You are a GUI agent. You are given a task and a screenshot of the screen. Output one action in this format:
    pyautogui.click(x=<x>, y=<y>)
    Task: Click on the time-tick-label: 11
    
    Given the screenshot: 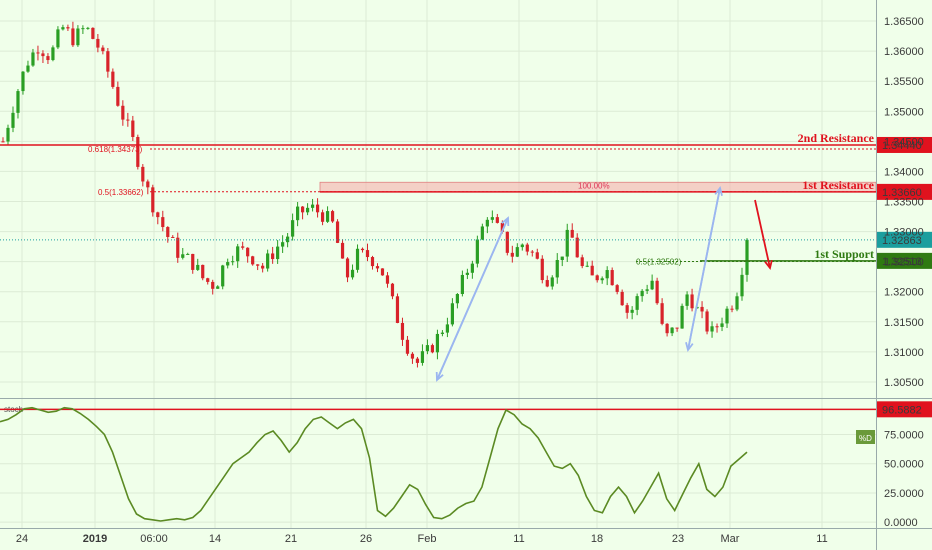 What is the action you would take?
    pyautogui.click(x=821, y=539)
    